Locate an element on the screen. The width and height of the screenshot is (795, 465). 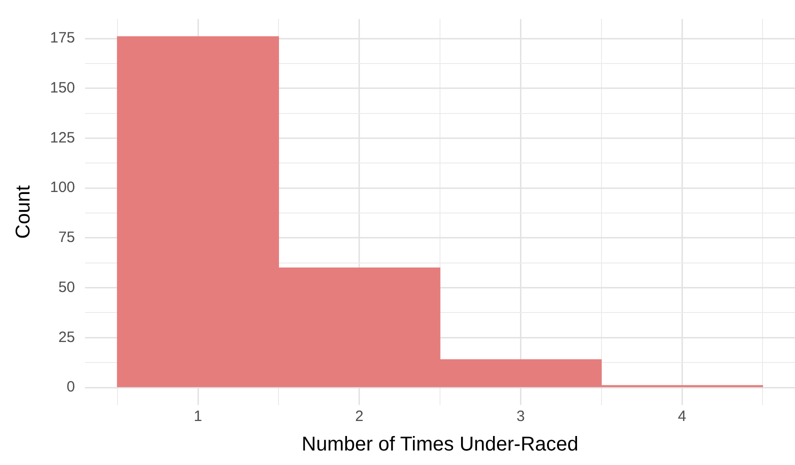
y-tick-label: 150 is located at coordinates (63, 88).